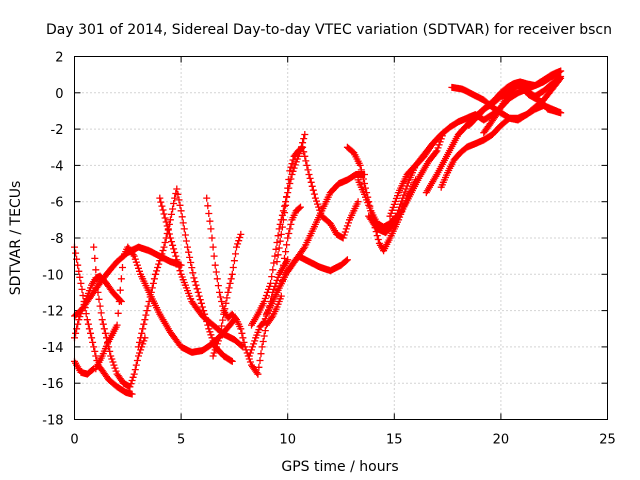  Describe the element at coordinates (52, 384) in the screenshot. I see `y-tick-label: -16` at that location.